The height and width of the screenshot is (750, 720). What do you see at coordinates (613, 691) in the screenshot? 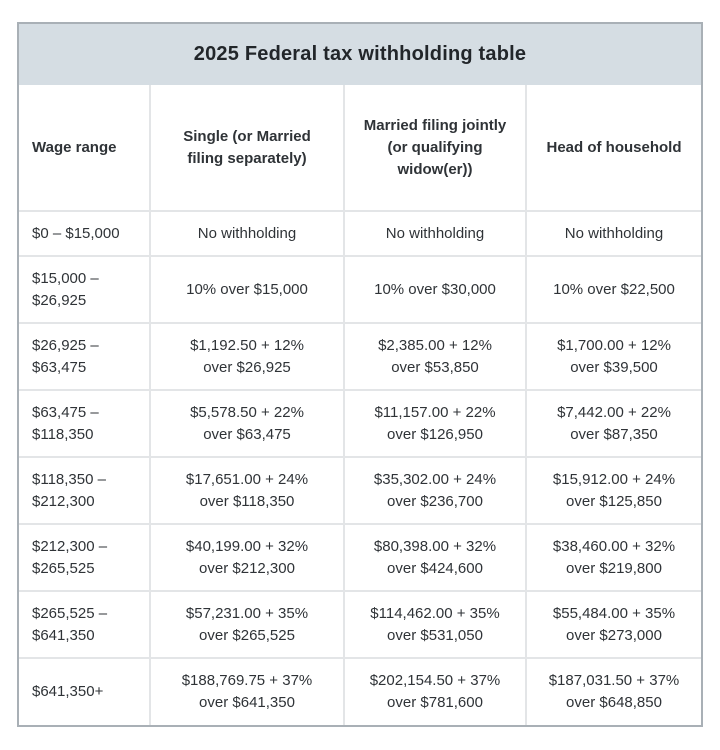
I see `data-cell: $187,031.50 + 37% over $648,850` at bounding box center [613, 691].